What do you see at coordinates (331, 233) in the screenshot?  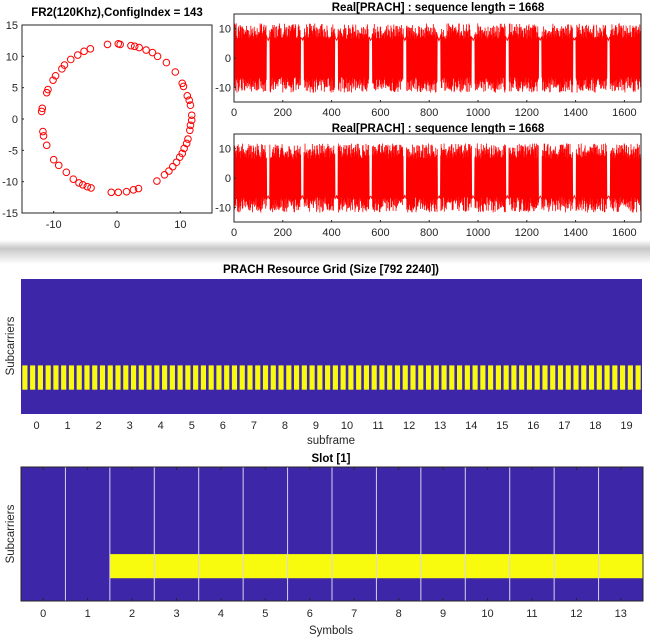 I see `prach-xtick-label: 400` at bounding box center [331, 233].